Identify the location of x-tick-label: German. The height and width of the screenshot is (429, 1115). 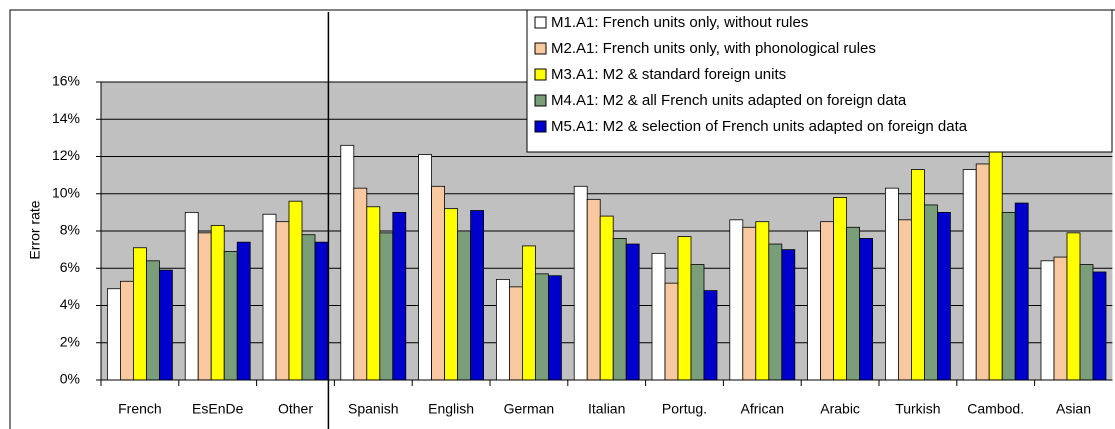
(529, 409).